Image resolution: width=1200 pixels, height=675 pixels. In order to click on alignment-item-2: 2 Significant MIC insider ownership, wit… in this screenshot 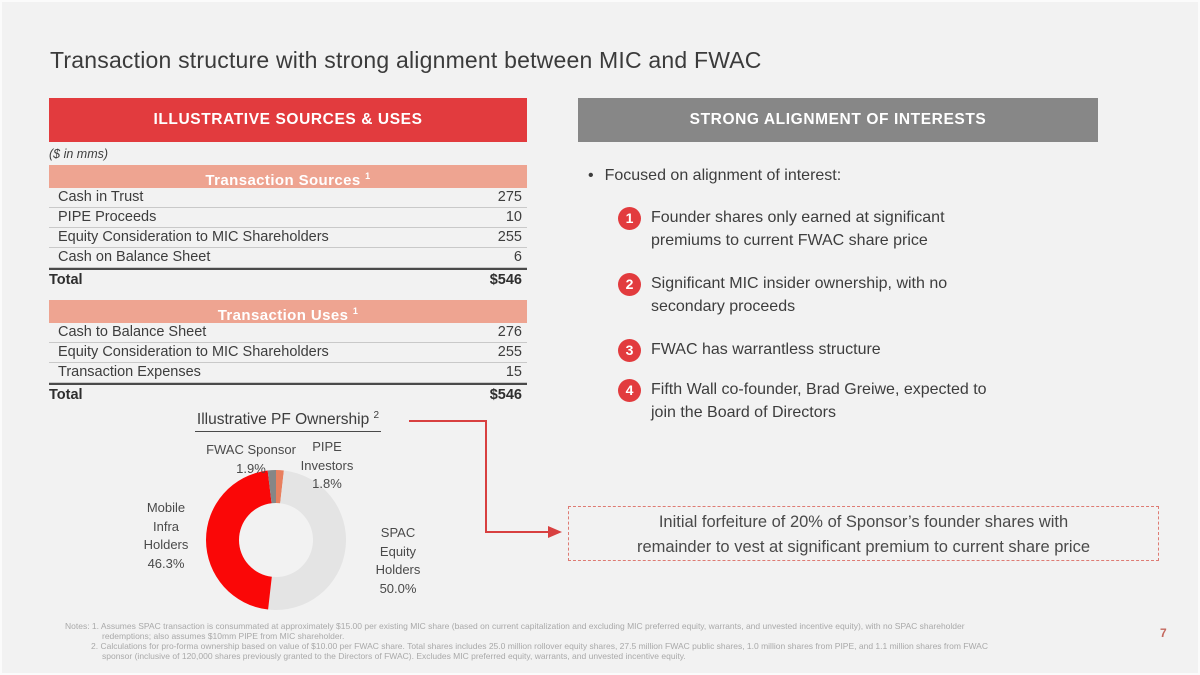, I will do `click(853, 295)`.